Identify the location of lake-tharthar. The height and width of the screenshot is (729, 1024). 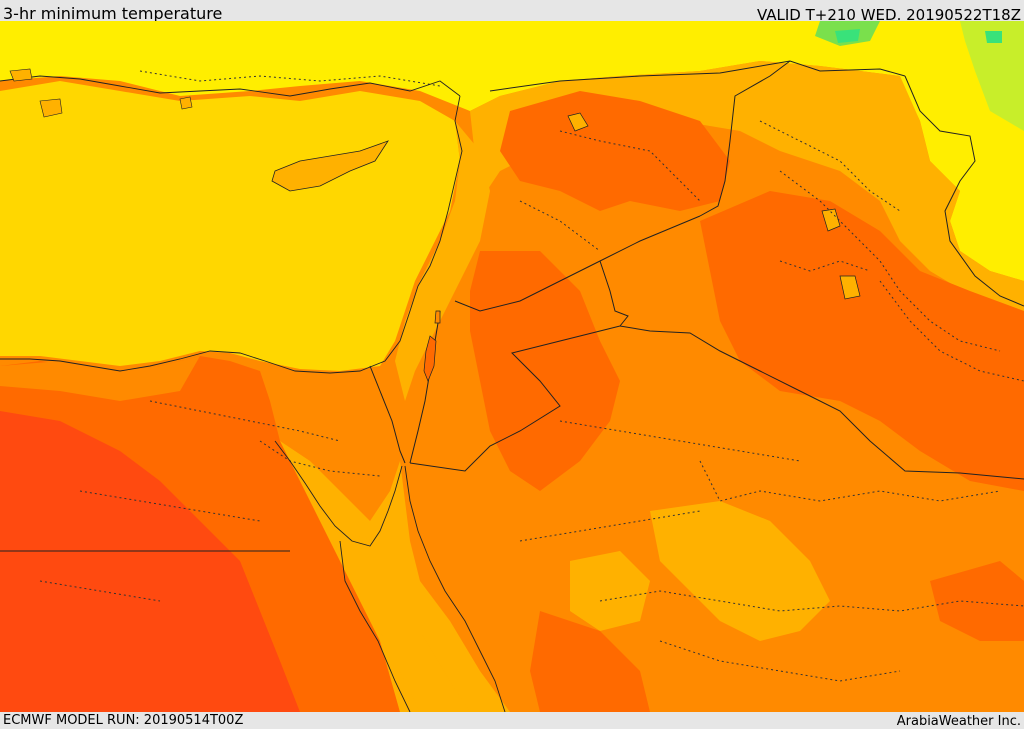
(831, 220).